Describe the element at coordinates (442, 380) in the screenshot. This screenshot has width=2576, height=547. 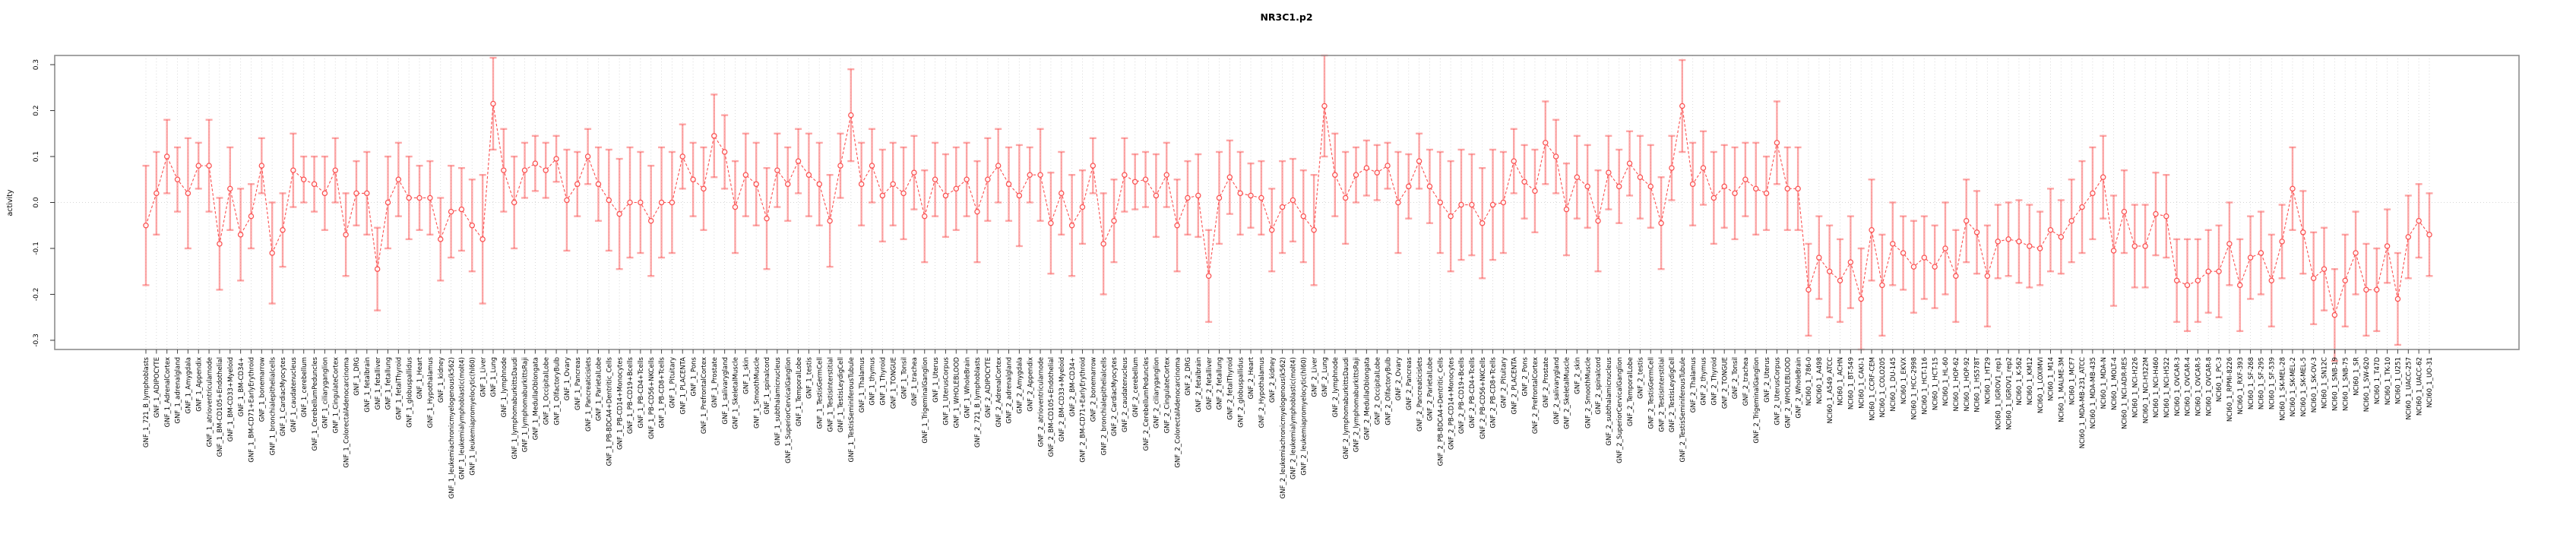
I see `x-axis-label: GNF_1_kidney` at that location.